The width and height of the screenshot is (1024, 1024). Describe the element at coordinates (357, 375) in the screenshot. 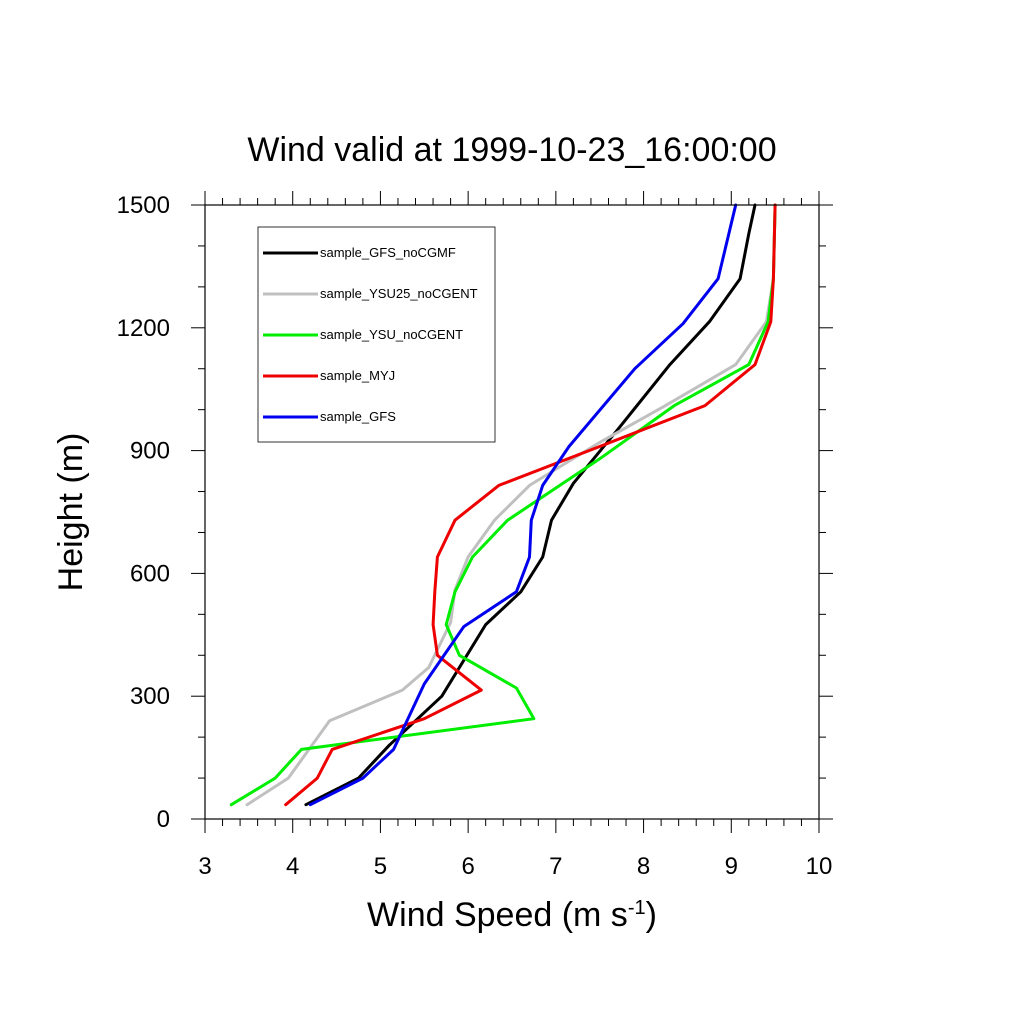

I see `legend-label-3: sample_MYJ` at that location.